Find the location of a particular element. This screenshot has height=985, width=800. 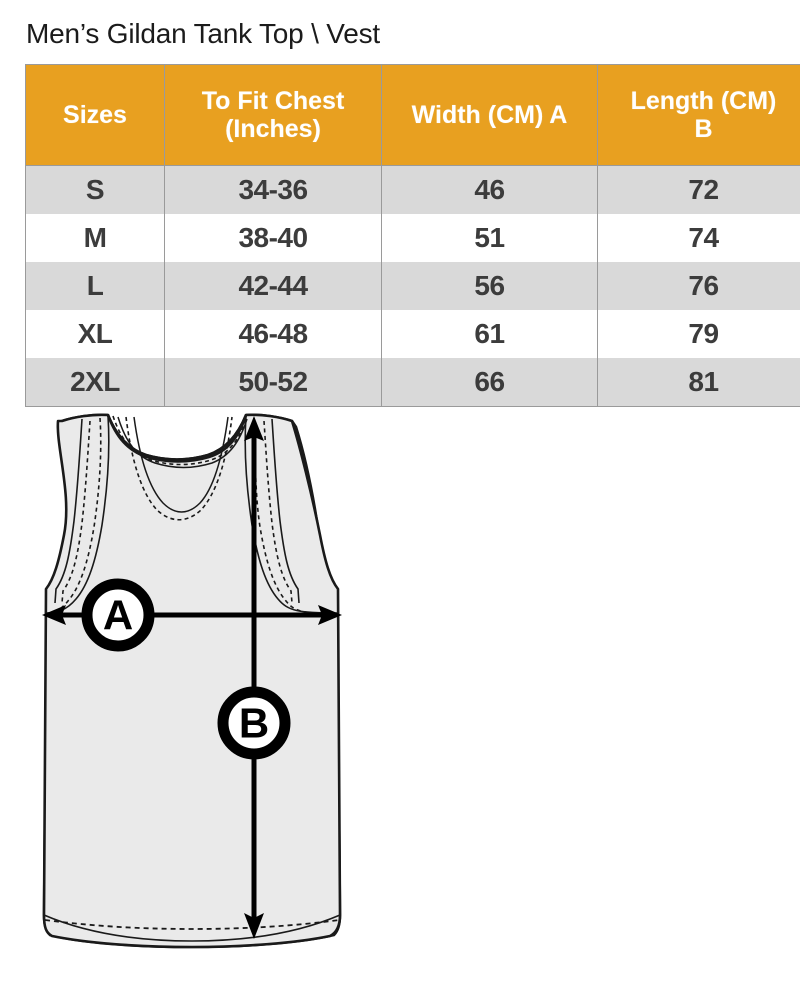

cell-chest: 38-40 is located at coordinates (273, 238).